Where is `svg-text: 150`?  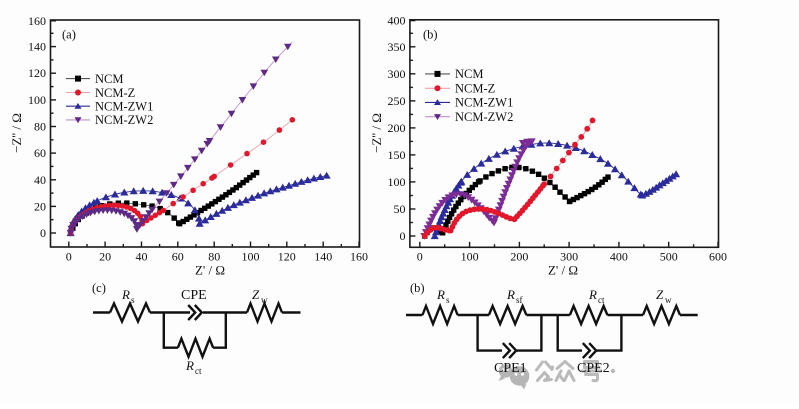
svg-text: 150 is located at coordinates (397, 155).